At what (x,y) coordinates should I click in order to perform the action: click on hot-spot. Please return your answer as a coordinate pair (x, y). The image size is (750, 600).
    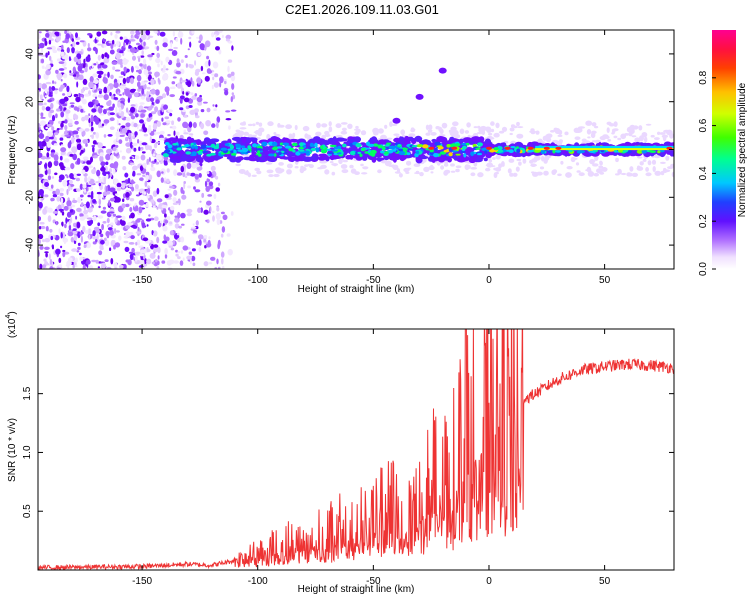
    Looking at the image, I should click on (546, 148).